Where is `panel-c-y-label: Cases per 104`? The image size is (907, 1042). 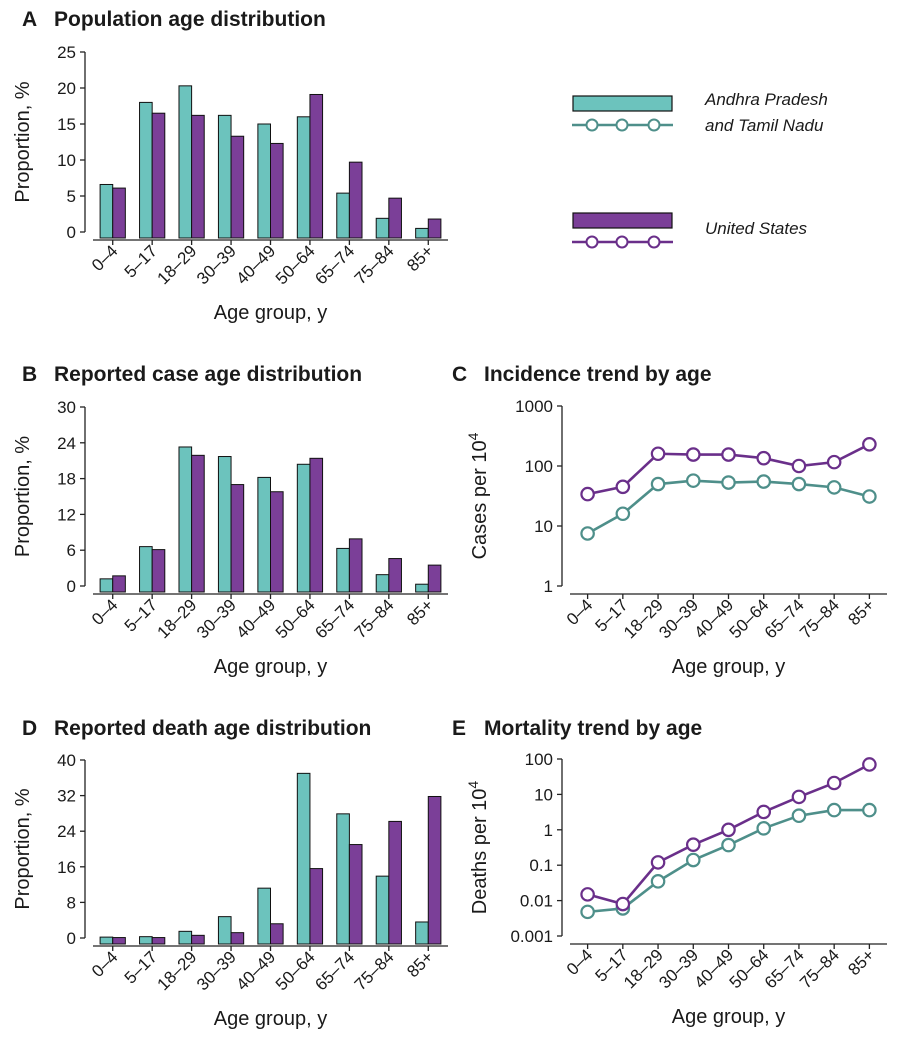 panel-c-y-label: Cases per 104 is located at coordinates (478, 495).